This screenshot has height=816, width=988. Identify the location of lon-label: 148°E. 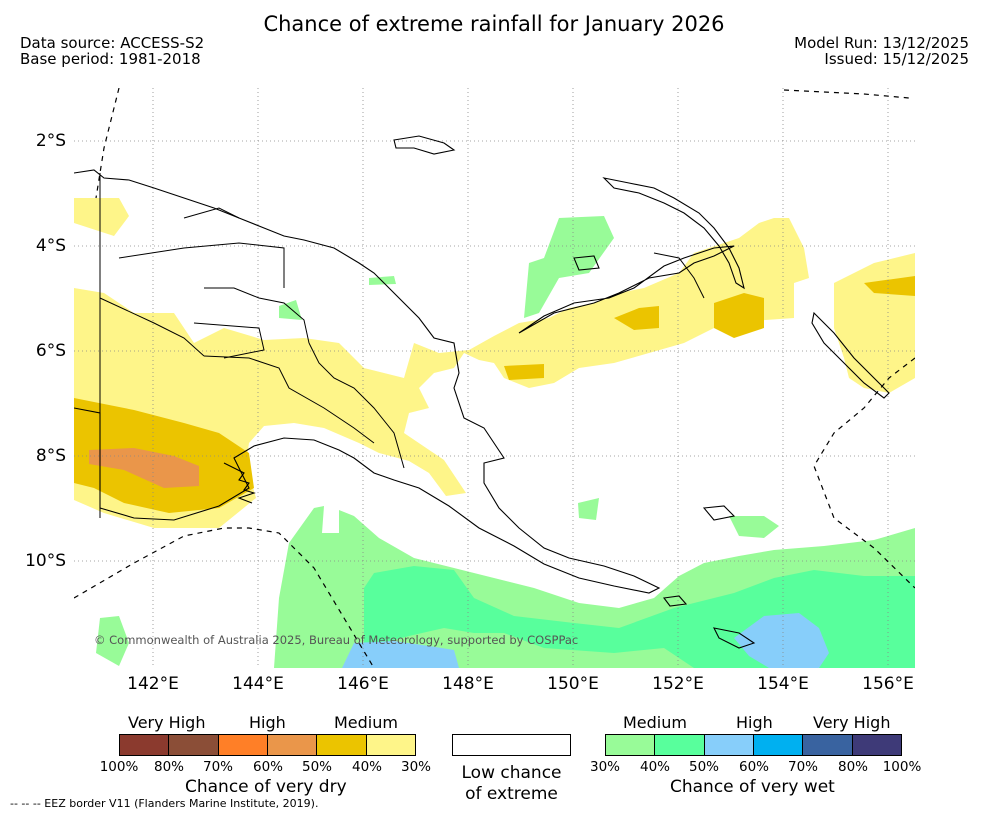
(468, 684).